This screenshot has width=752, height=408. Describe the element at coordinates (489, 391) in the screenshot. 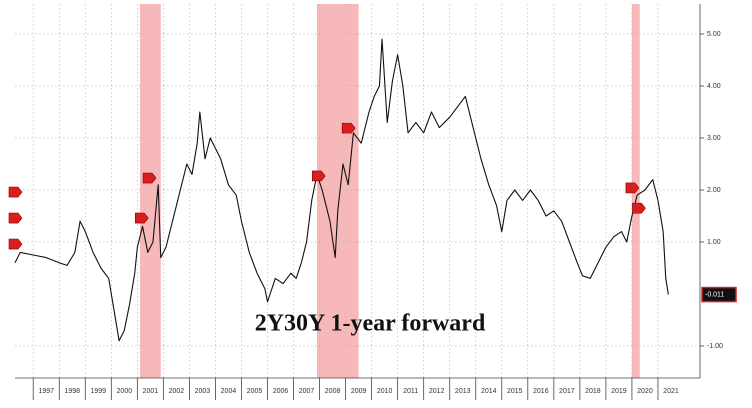

I see `x-tick-label: 2014` at that location.